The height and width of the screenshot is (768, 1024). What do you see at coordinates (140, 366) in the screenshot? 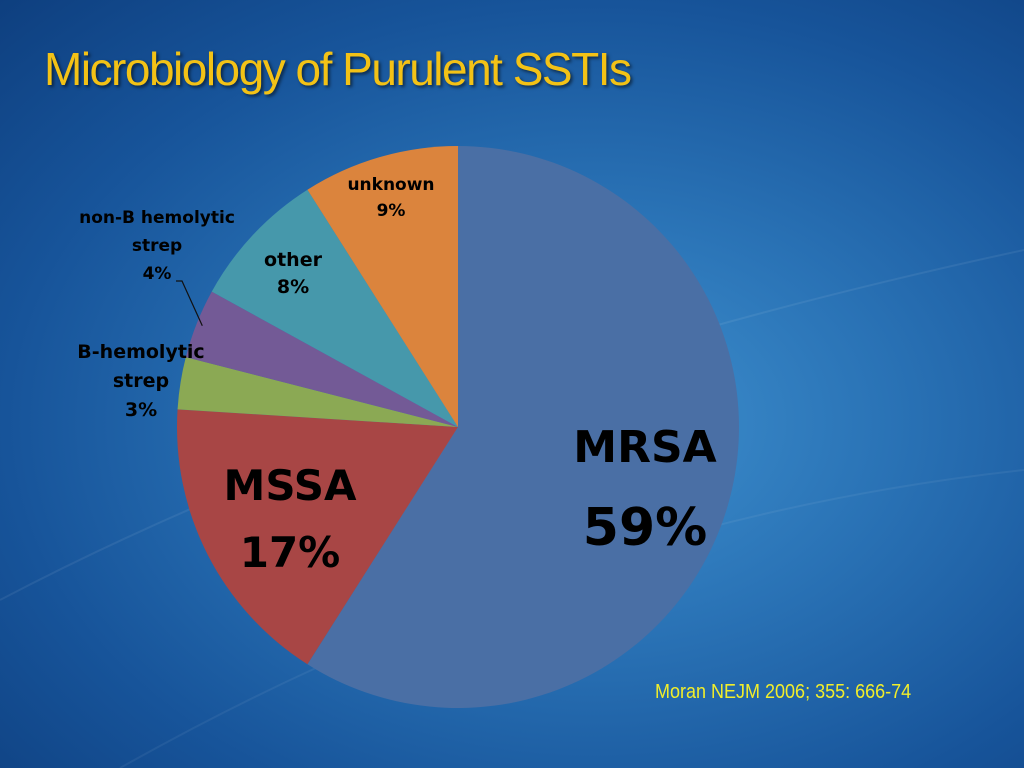
I see `slice-label-b-hemolytic-strep: B-hemolytic strep` at bounding box center [140, 366].